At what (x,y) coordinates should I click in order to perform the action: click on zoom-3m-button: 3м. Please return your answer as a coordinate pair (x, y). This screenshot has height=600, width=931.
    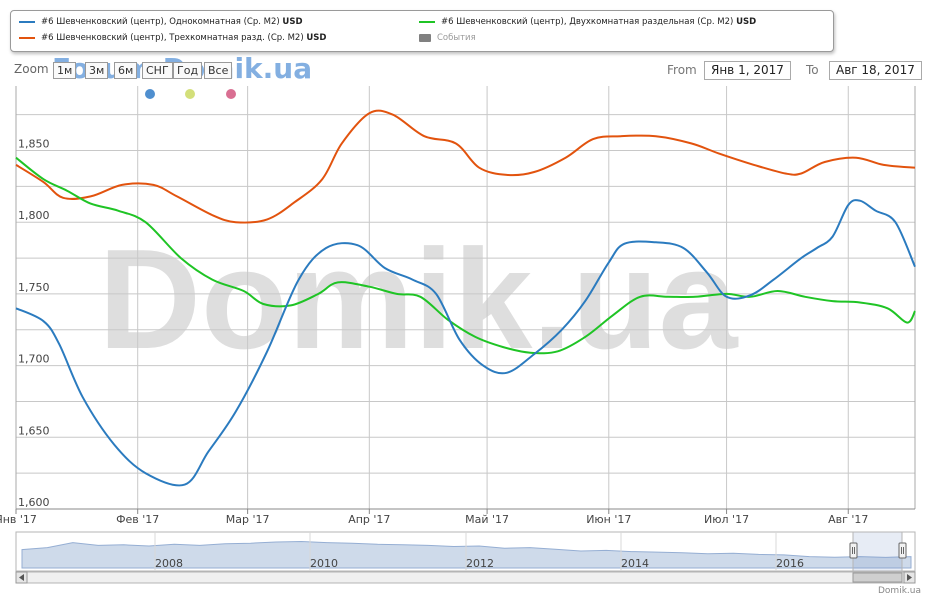
    Looking at the image, I should click on (97, 70).